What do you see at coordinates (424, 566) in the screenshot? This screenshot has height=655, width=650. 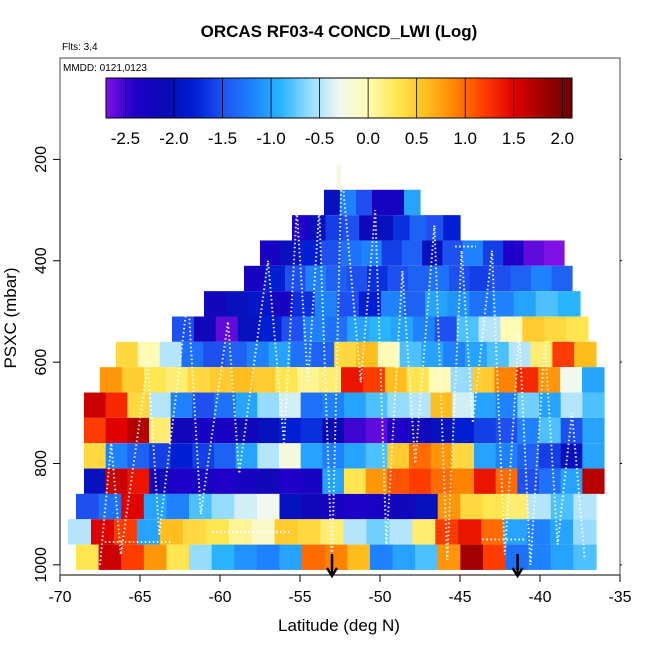 I see `marker-layer` at bounding box center [424, 566].